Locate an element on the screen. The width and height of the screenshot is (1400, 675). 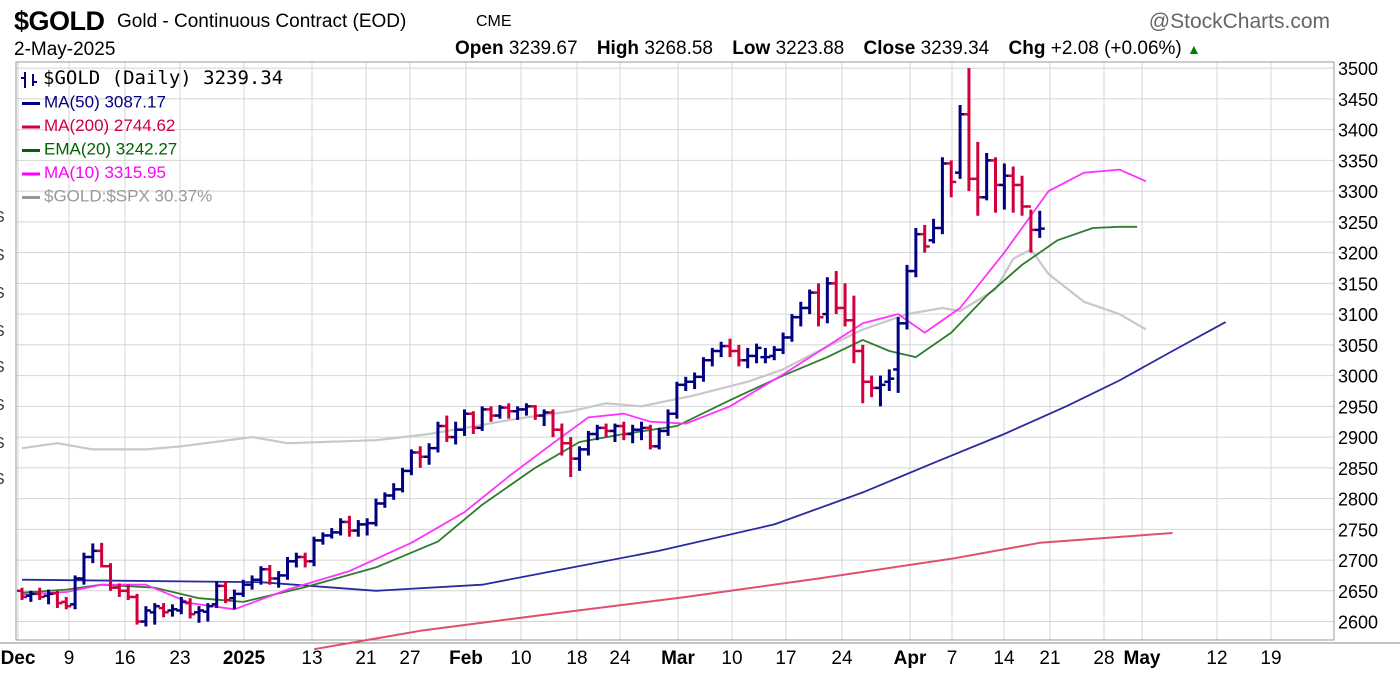
y-tick-label: 3200 is located at coordinates (1358, 254).